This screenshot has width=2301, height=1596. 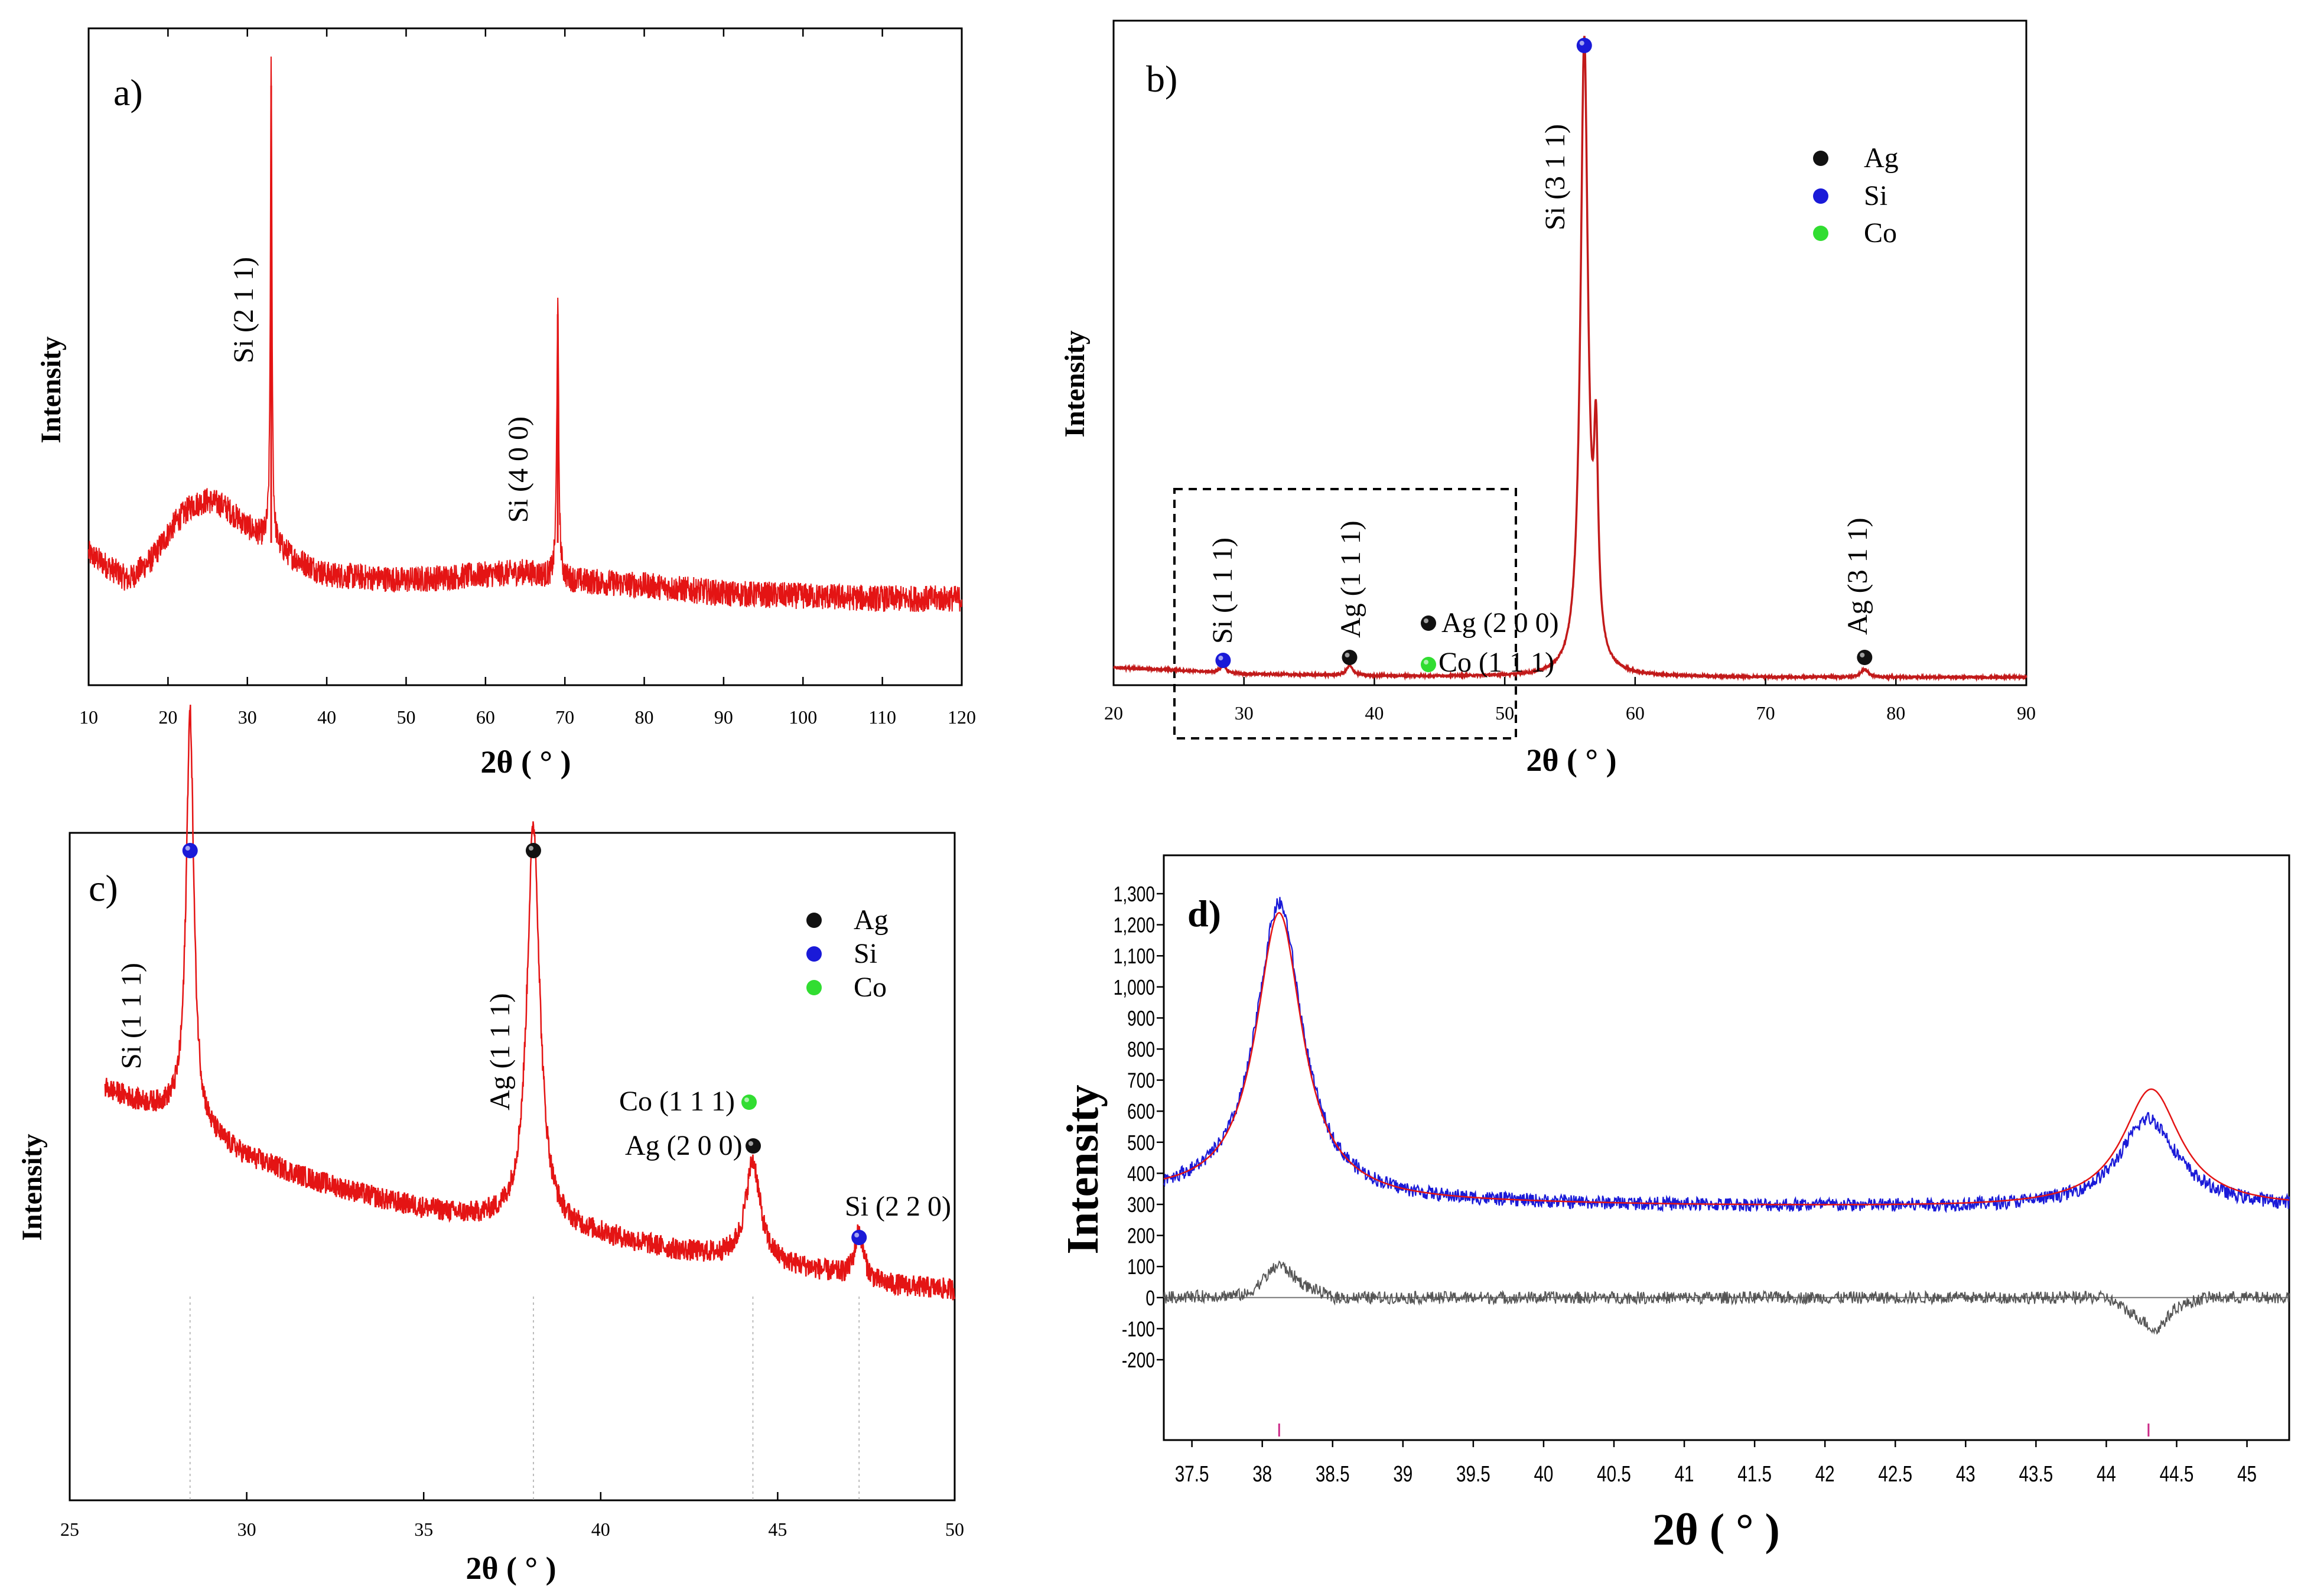 I want to click on x-tick-label: 60, so click(x=1635, y=713).